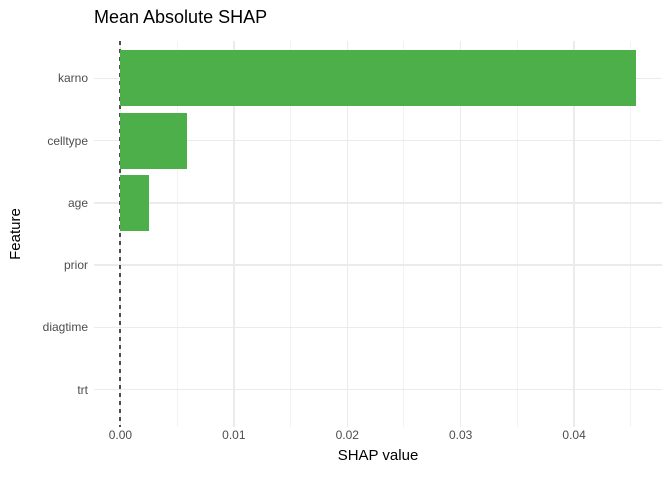 The width and height of the screenshot is (672, 480). Describe the element at coordinates (378, 78) in the screenshot. I see `bar-karno` at that location.